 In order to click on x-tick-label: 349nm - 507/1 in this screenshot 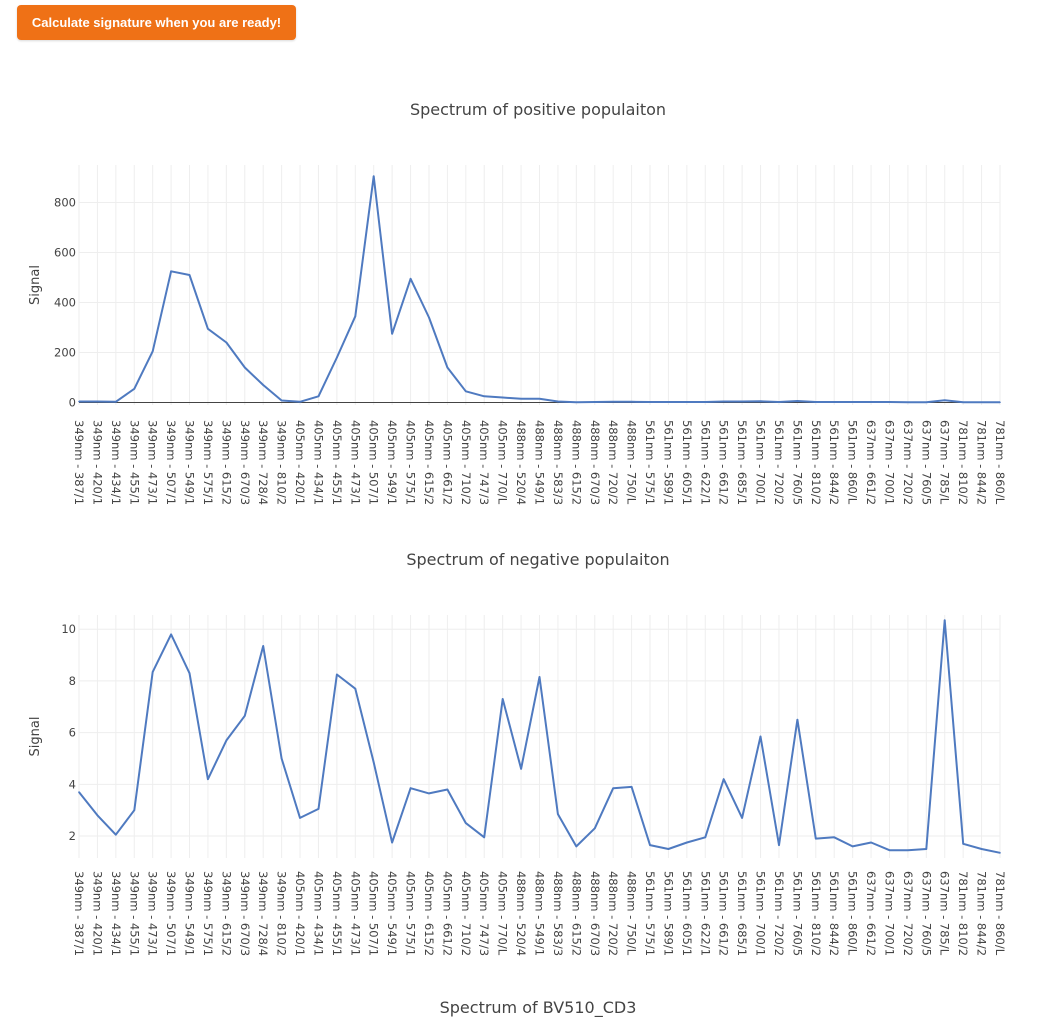, I will do `click(171, 462)`.